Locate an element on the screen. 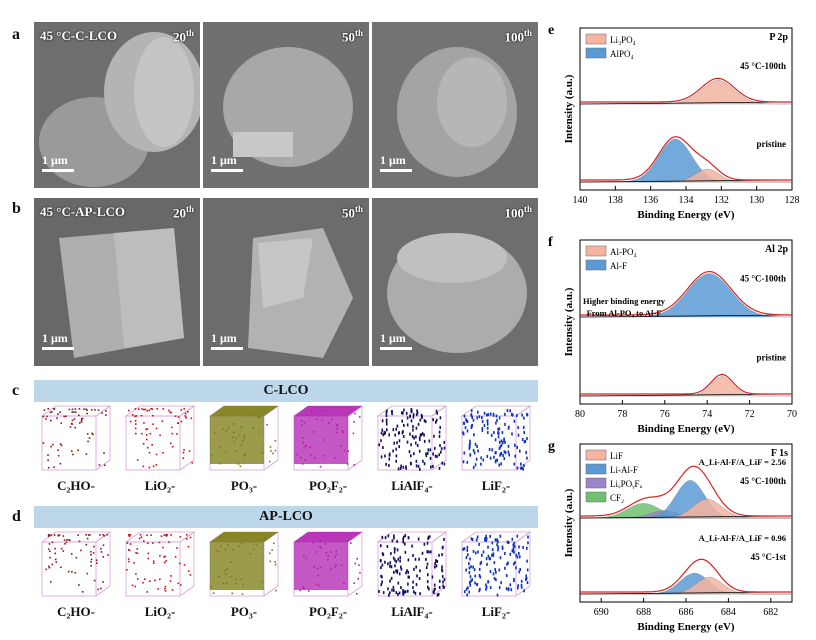 The width and height of the screenshot is (816, 640). legend-entry: CF₂ is located at coordinates (617, 498).